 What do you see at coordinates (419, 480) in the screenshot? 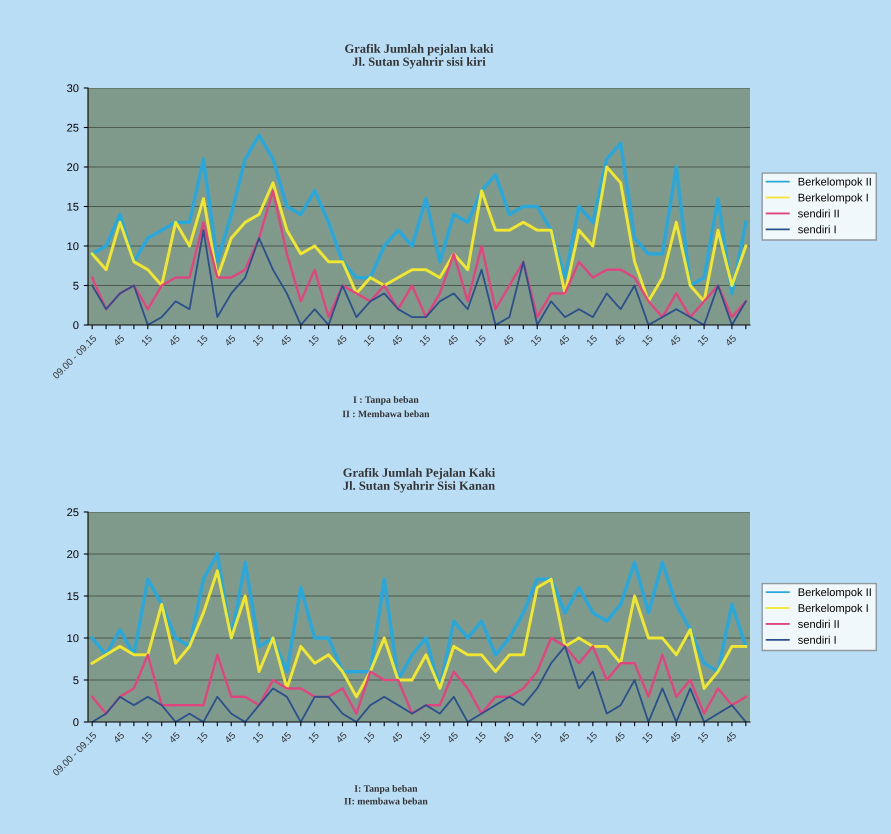
I see `chart-title: Grafik Jumlah Pejalan Kaki Jl. Sutan Syahrir Sisi Kanan` at bounding box center [419, 480].